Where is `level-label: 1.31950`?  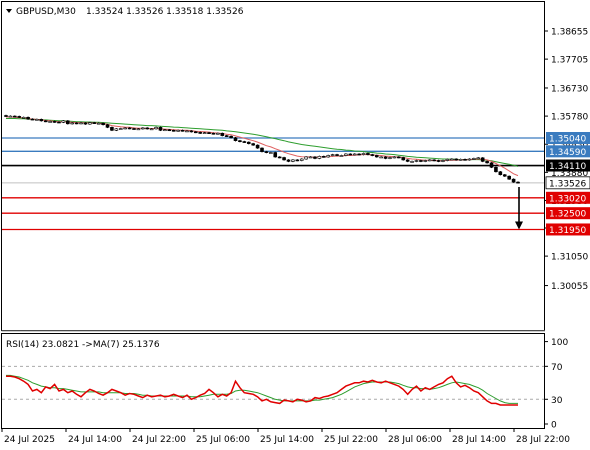 level-label: 1.31950 is located at coordinates (567, 231).